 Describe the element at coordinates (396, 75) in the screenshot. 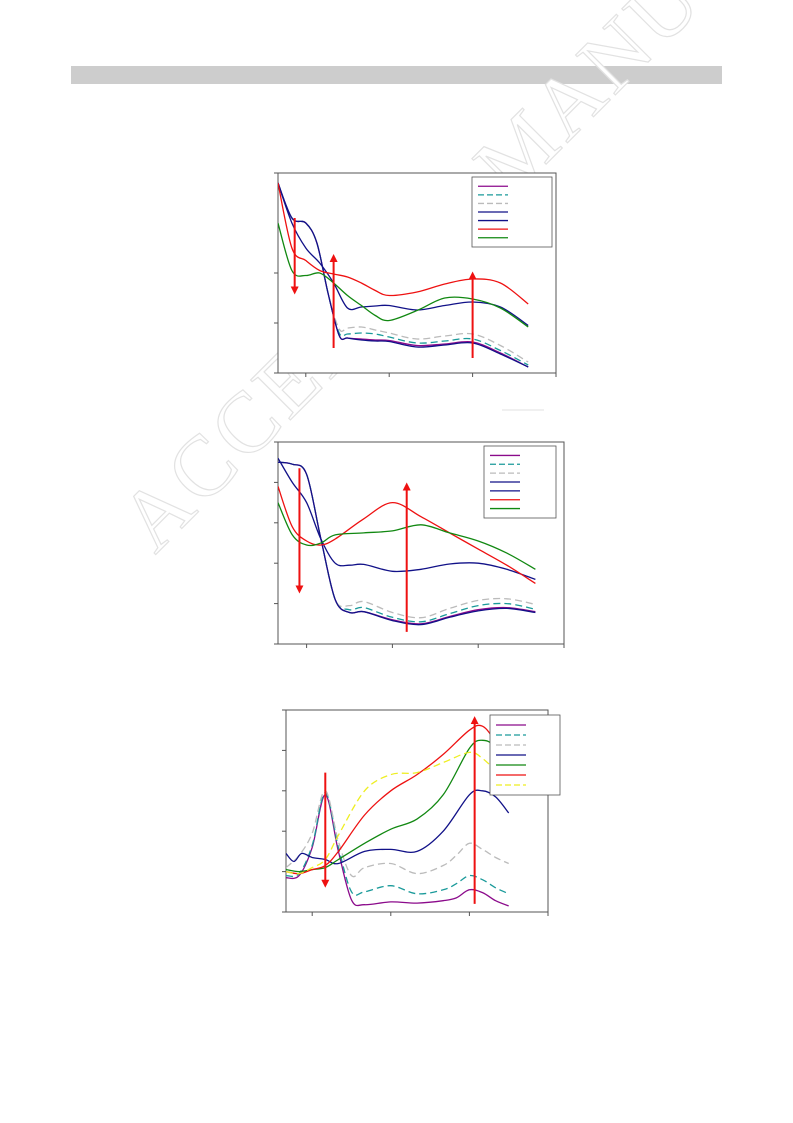

I see `header-bar` at that location.